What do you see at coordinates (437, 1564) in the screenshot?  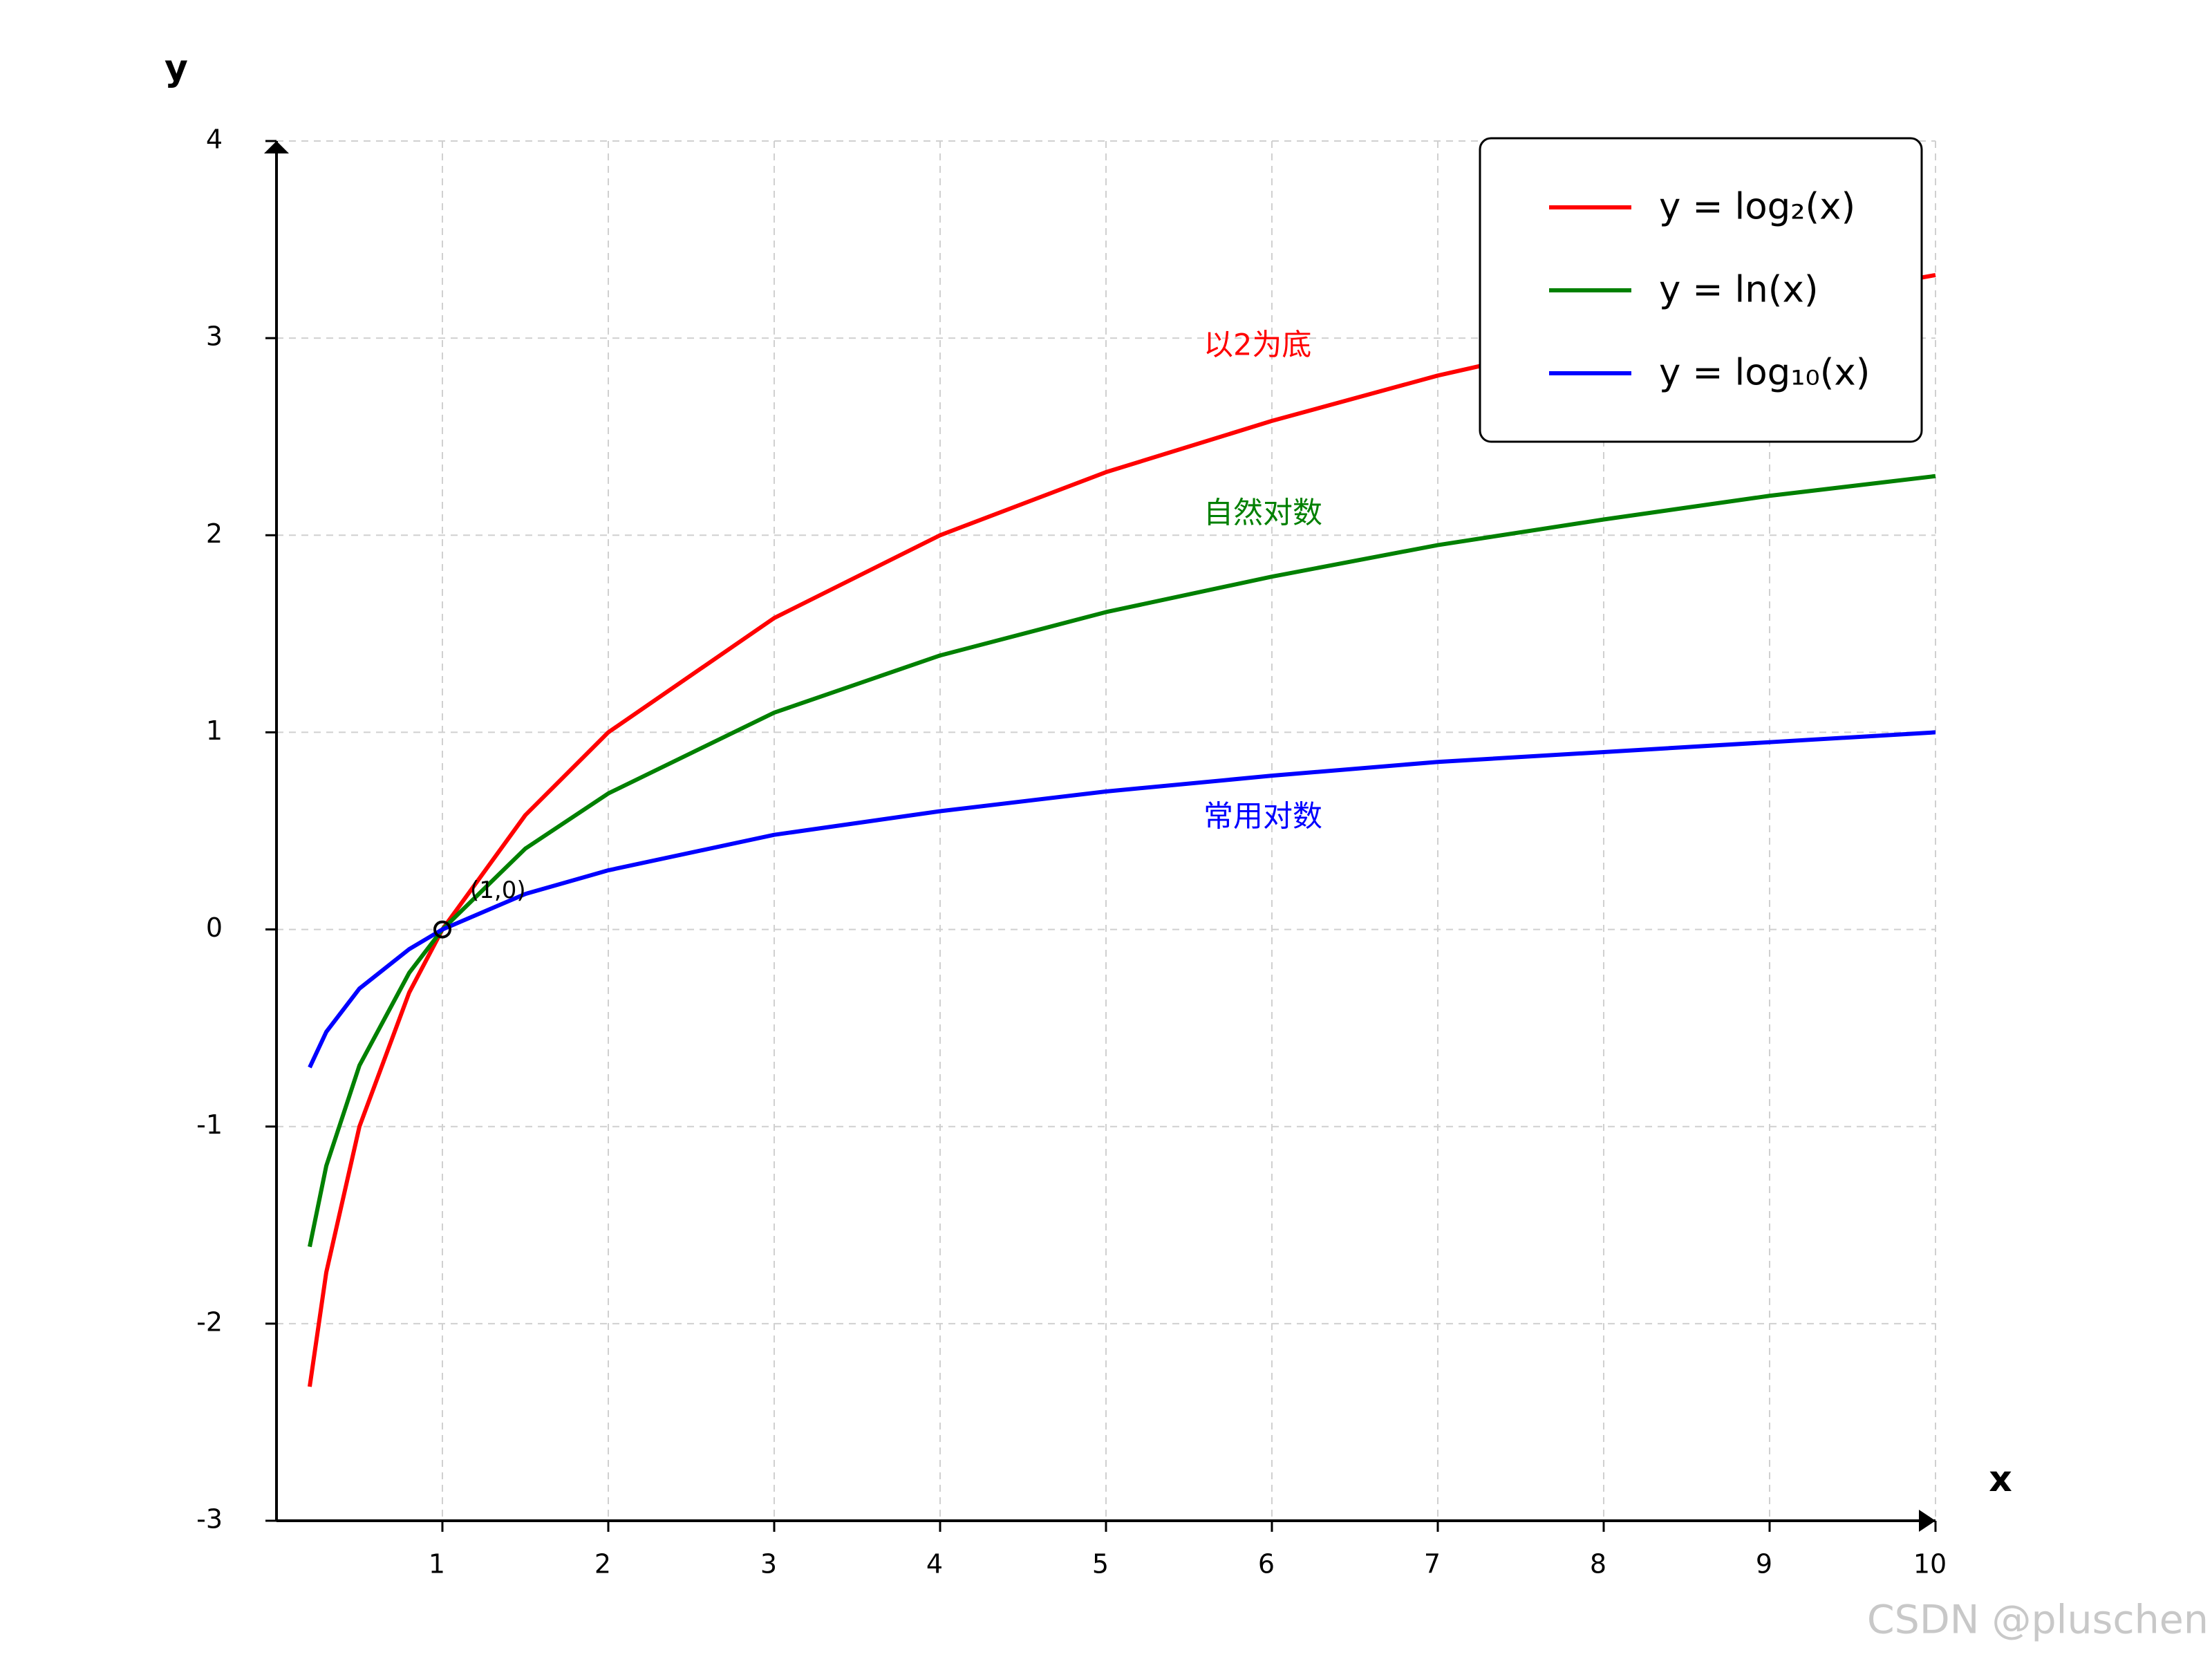 I see `x-tick-label: 1` at bounding box center [437, 1564].